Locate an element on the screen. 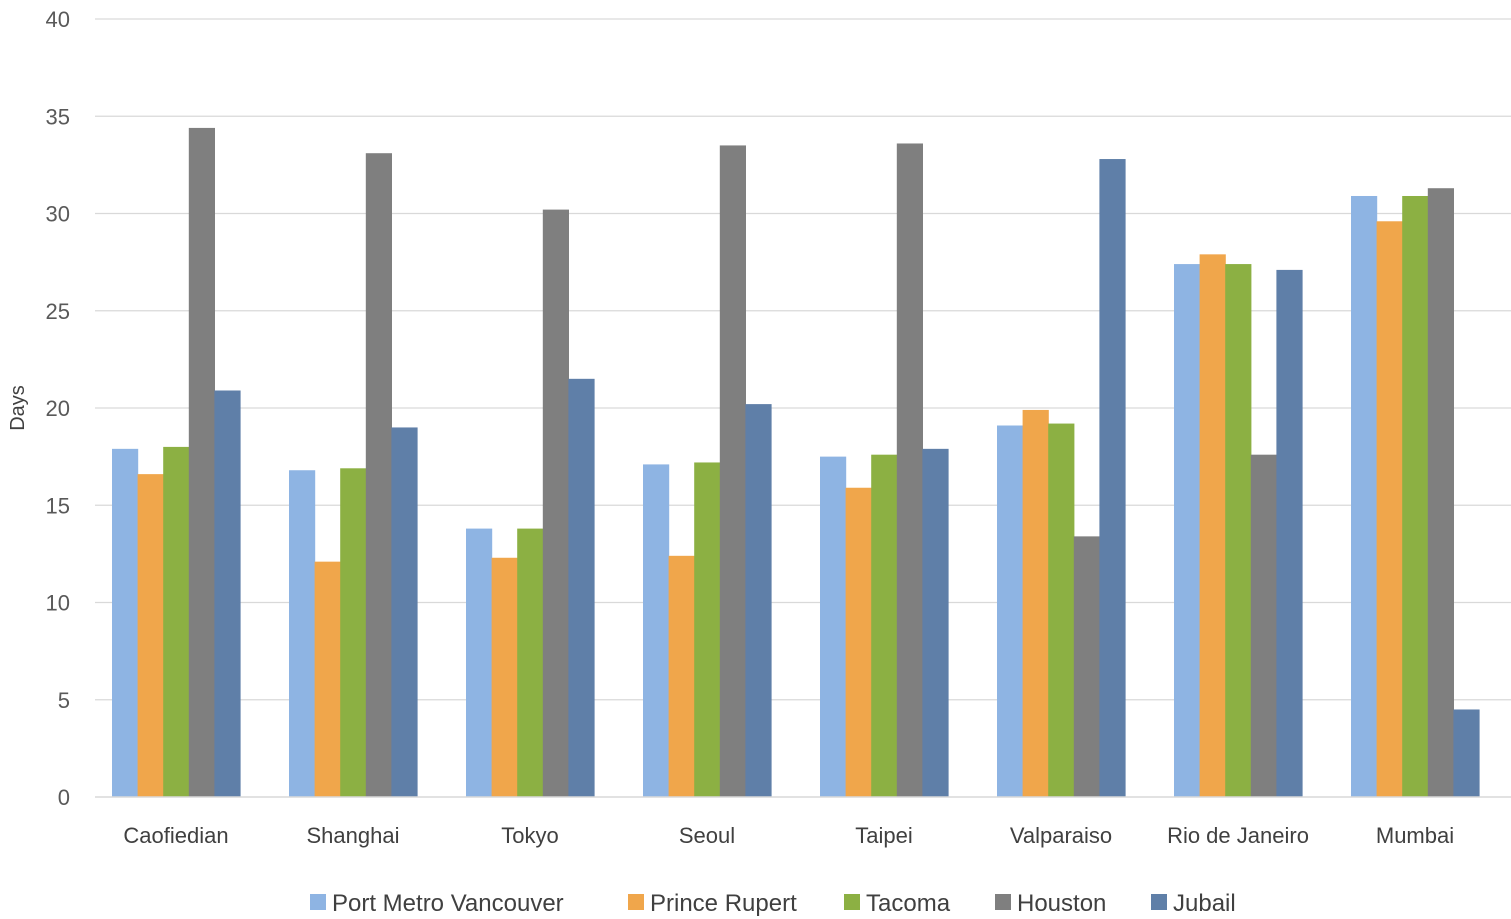 The width and height of the screenshot is (1511, 919). x-category-label: Mumbai is located at coordinates (1415, 835).